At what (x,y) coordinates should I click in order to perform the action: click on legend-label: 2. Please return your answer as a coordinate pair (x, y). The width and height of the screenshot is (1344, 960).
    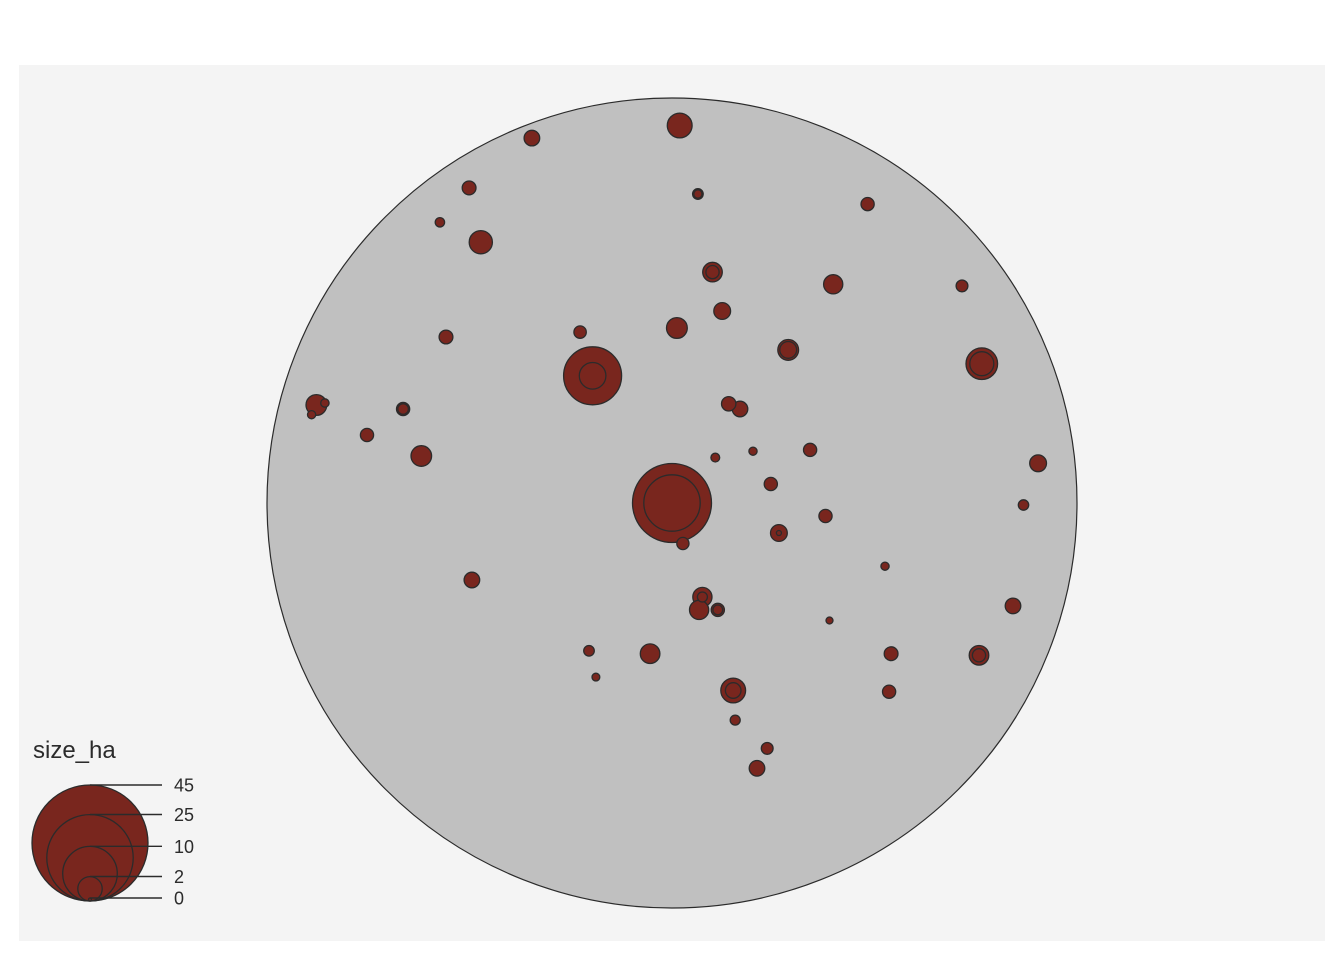
    Looking at the image, I should click on (179, 877).